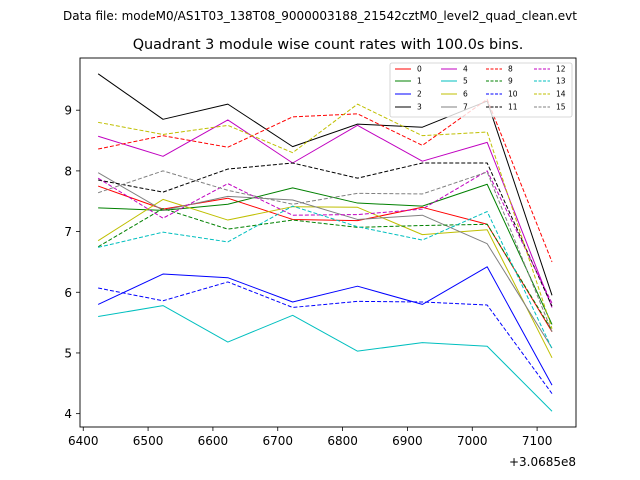  I want to click on legend-label-13: 13, so click(561, 81).